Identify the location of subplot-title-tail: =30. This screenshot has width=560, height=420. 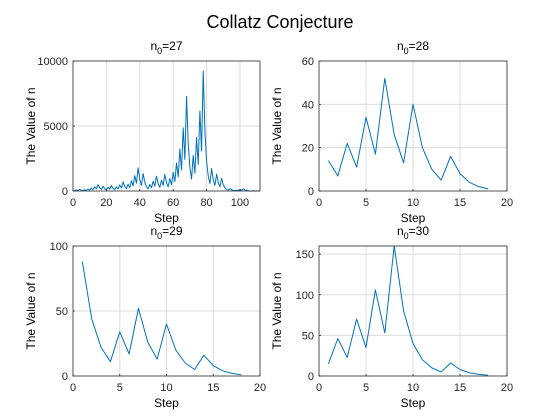
(419, 231).